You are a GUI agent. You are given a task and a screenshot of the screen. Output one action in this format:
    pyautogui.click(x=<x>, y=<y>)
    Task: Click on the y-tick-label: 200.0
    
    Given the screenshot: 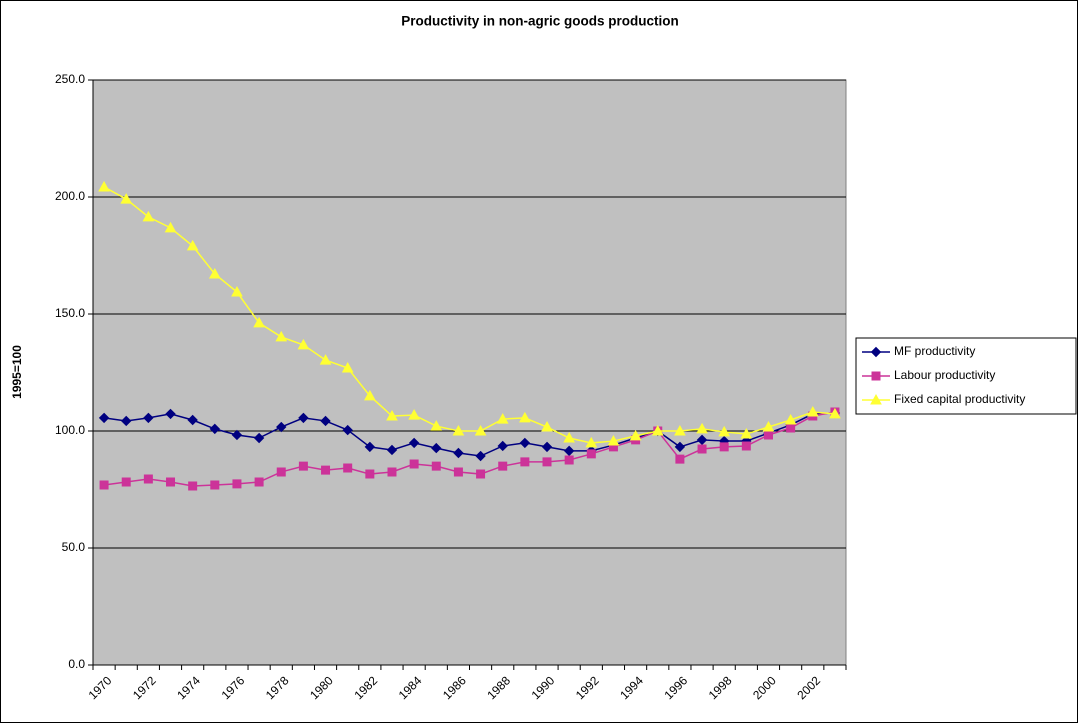 What is the action you would take?
    pyautogui.click(x=70, y=196)
    